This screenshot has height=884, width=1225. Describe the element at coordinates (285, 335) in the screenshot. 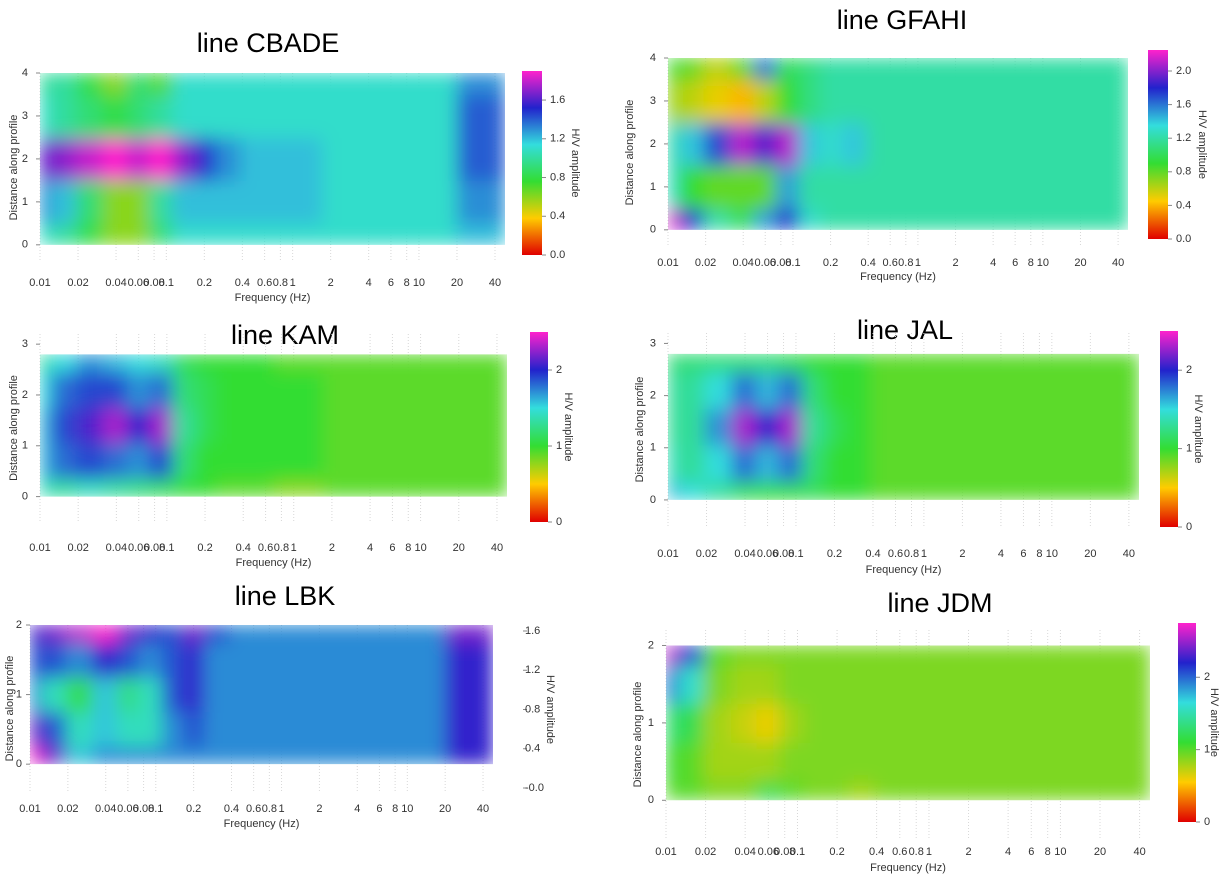

I see `panel-title: line KAM` at that location.